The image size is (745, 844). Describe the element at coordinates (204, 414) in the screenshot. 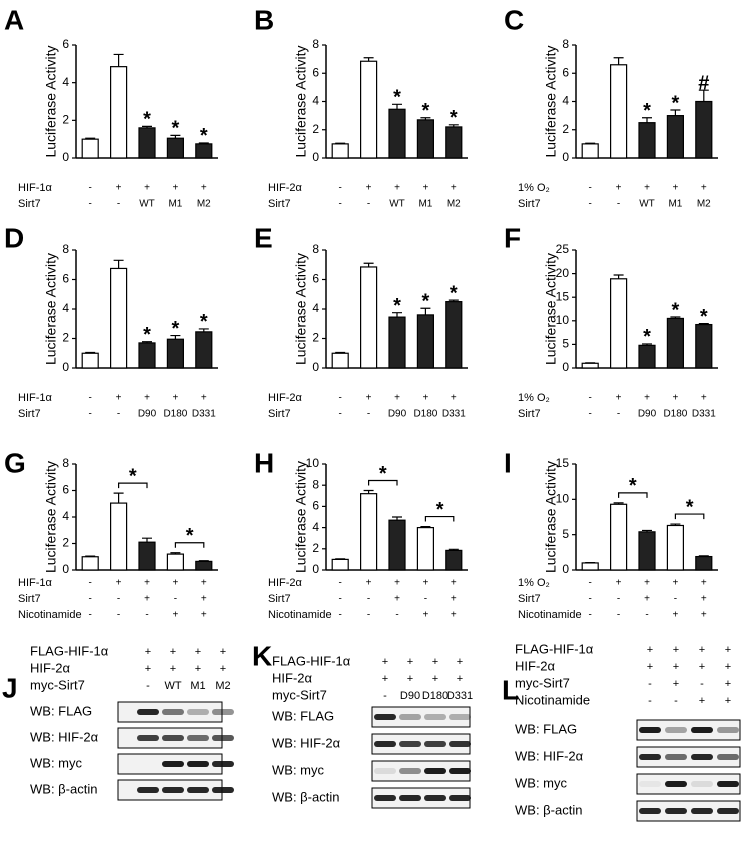

I see `condition-value: D331` at that location.